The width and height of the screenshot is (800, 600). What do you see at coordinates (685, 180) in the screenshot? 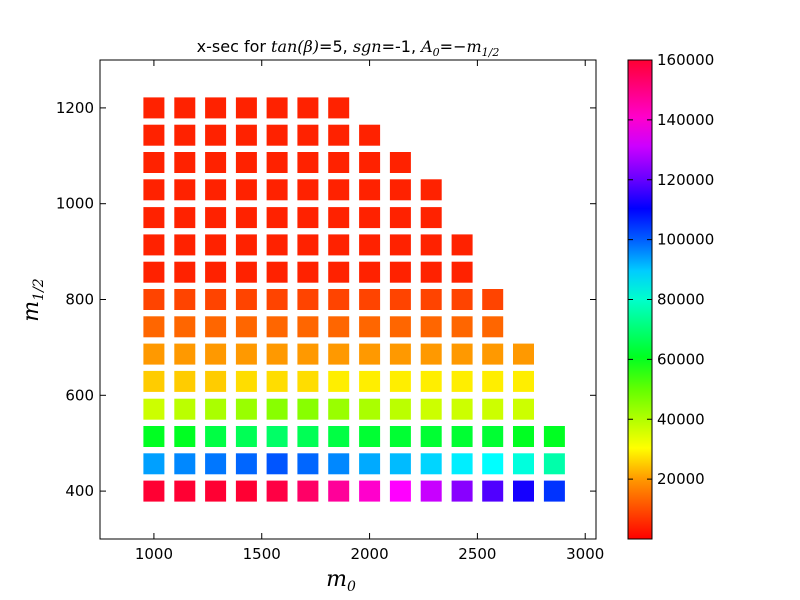
I see `colorbar-tick-label: 120000` at bounding box center [685, 180].